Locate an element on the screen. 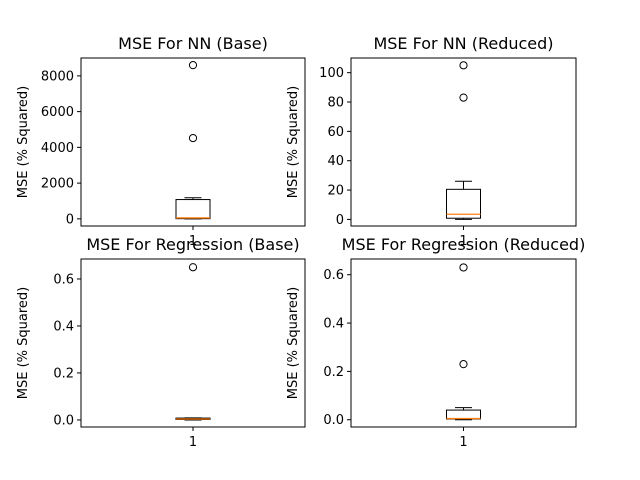  y-tick-label: 80 is located at coordinates (335, 103).